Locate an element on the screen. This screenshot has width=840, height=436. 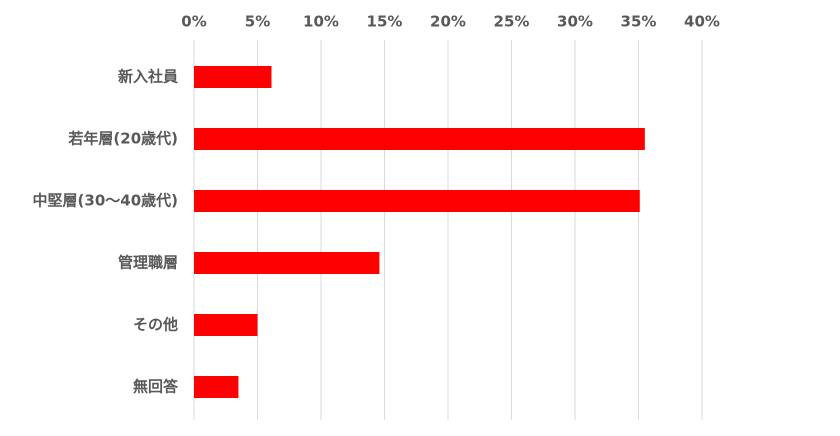
y-tick-label: 新入社員 is located at coordinates (148, 77).